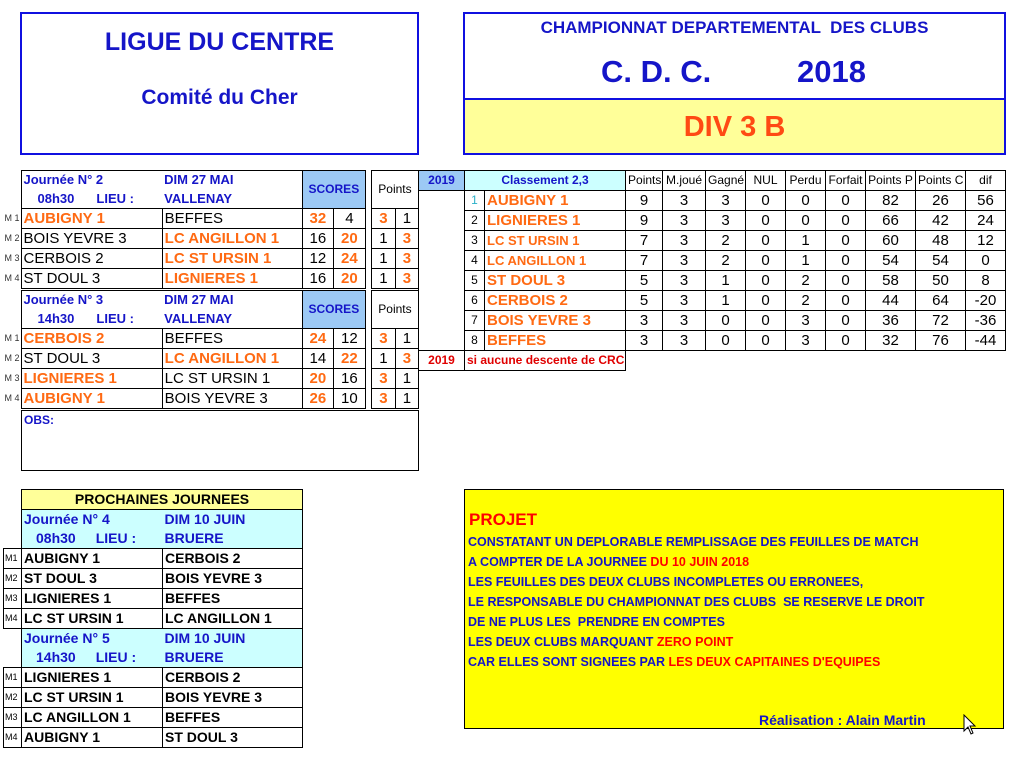 This screenshot has height=764, width=1012. Describe the element at coordinates (12, 558) in the screenshot. I see `match-label: M1` at that location.